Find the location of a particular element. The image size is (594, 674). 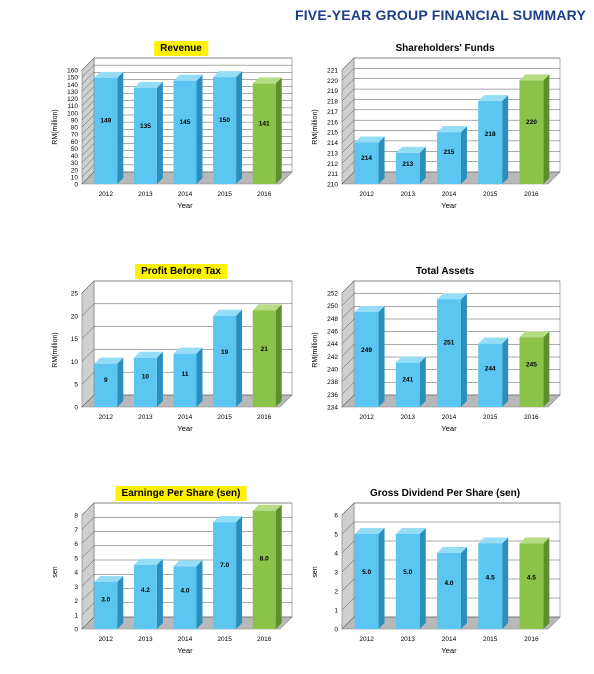

data-label: 4.0 is located at coordinates (448, 583).